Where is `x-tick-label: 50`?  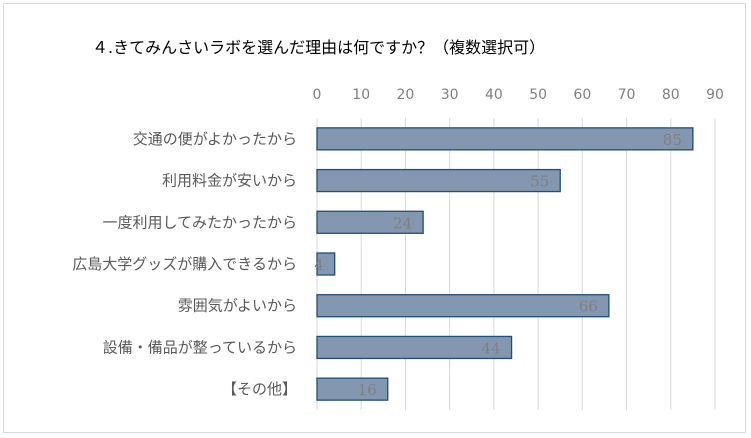
x-tick-label: 50 is located at coordinates (538, 95).